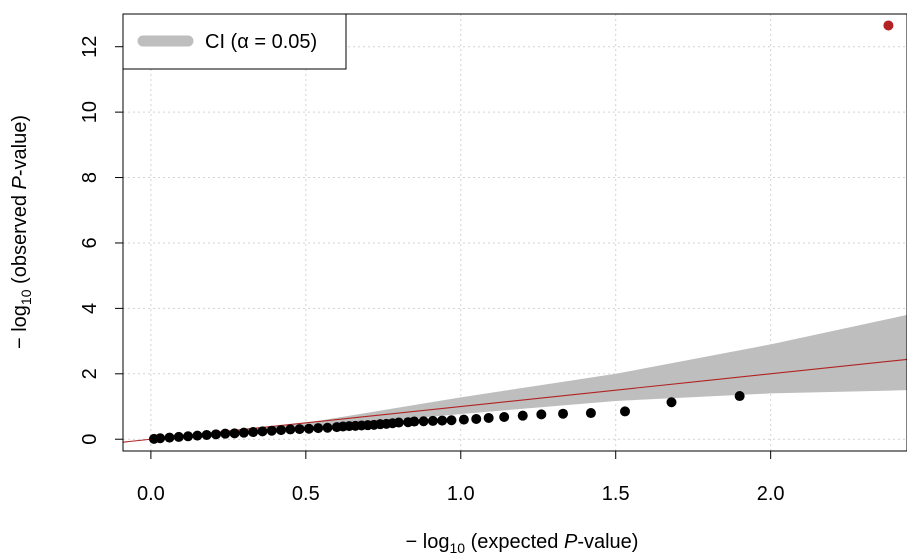  Describe the element at coordinates (461, 477) in the screenshot. I see `x-axis: 0.0 0.5 1.0 1.5 2.0` at that location.